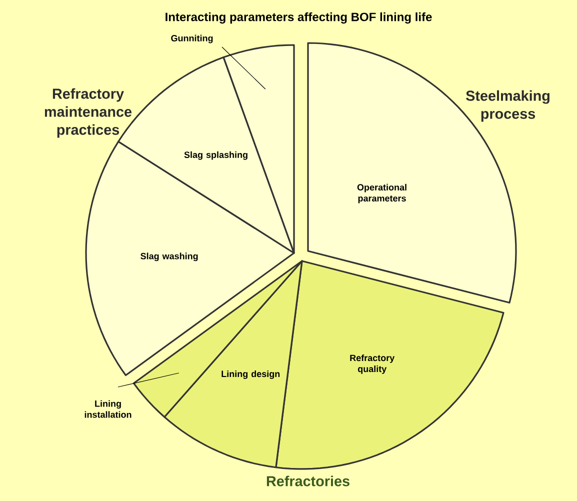 The width and height of the screenshot is (577, 501). Describe the element at coordinates (381, 194) in the screenshot. I see `slice-label: Operational parameters` at that location.